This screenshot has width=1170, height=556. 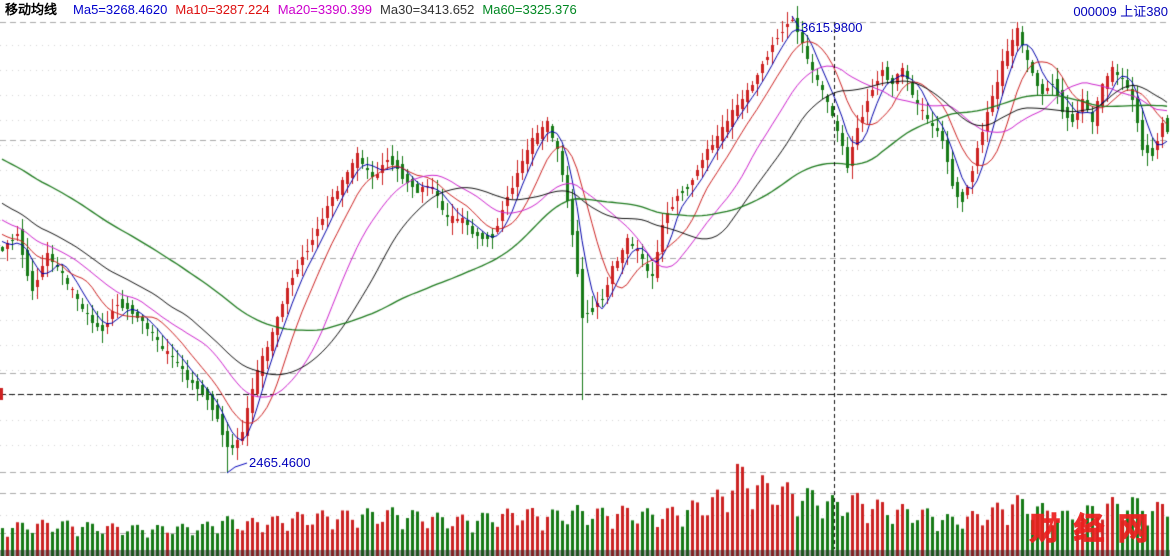 What do you see at coordinates (222, 9) in the screenshot?
I see `ma10-value-label: Ma10=3287.224` at bounding box center [222, 9].